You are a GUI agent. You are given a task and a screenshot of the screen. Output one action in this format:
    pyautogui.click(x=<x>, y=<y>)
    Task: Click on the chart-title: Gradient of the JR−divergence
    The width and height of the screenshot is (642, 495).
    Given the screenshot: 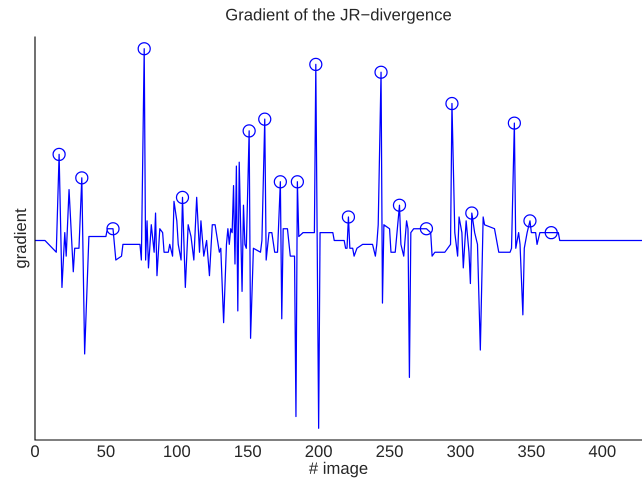 What is the action you would take?
    pyautogui.click(x=339, y=16)
    